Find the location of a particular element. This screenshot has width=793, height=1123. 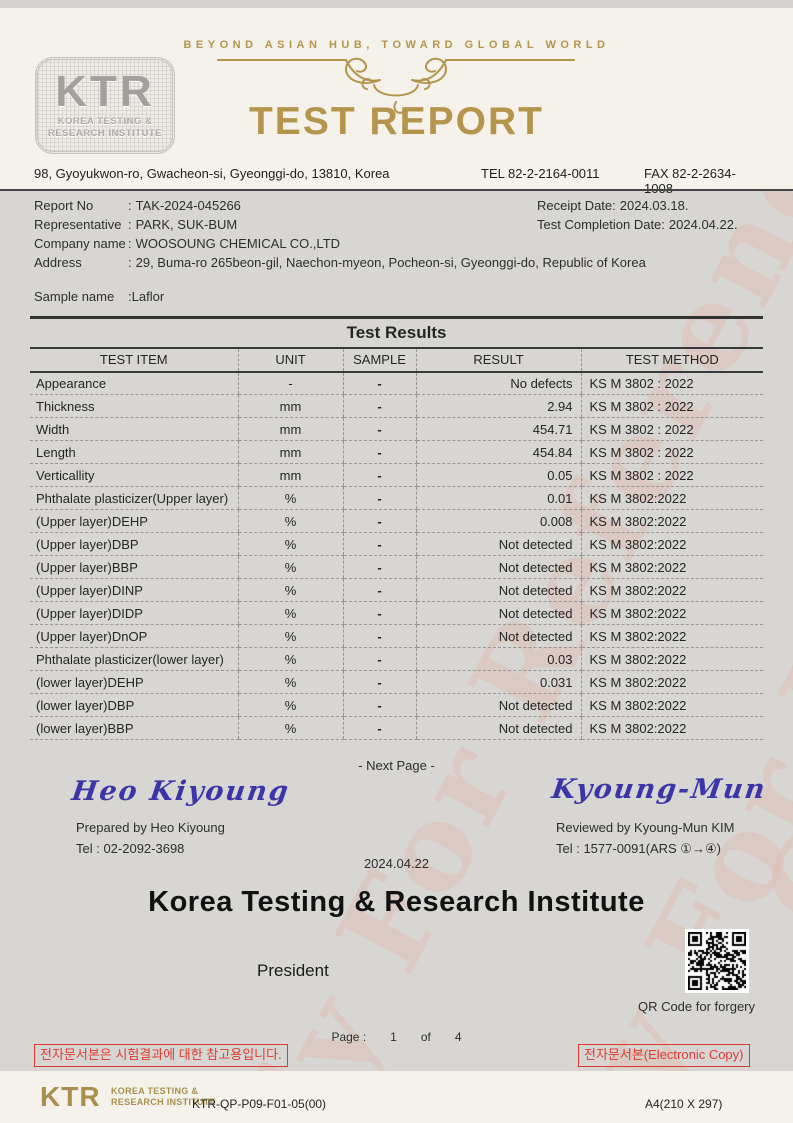

table-cell: 2.94 is located at coordinates (498, 406).